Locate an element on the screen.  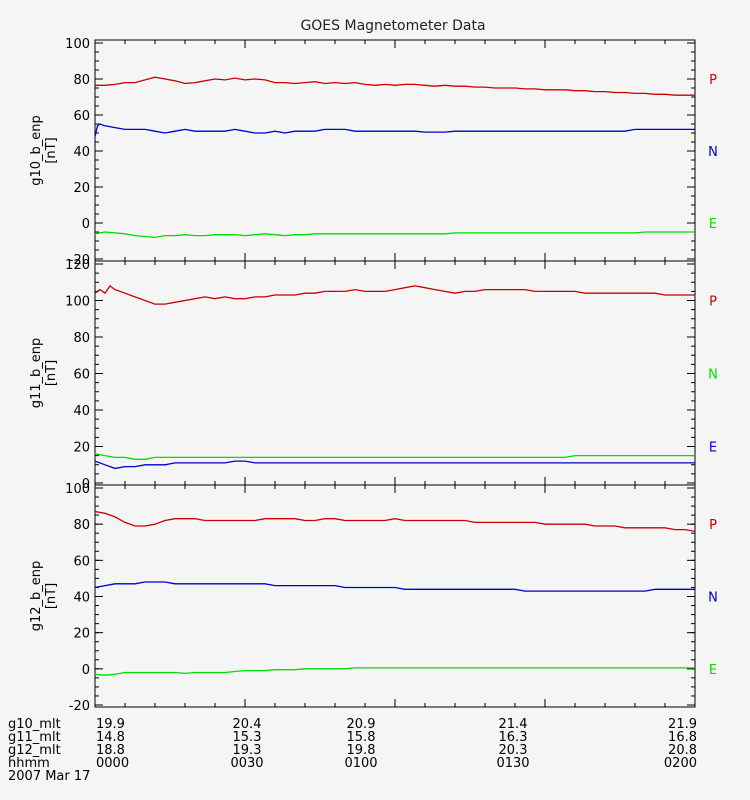
footer-value: 0130 is located at coordinates (512, 763).